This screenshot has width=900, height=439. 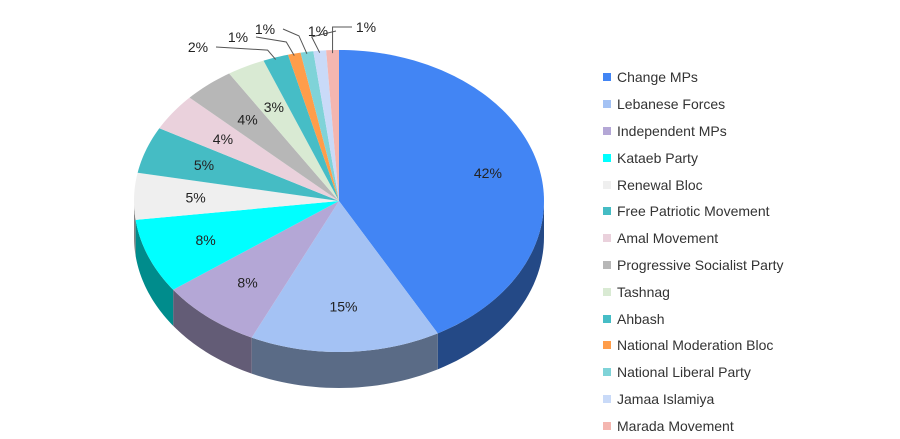 I want to click on legend-item: Renewal Bloc, so click(x=693, y=184).